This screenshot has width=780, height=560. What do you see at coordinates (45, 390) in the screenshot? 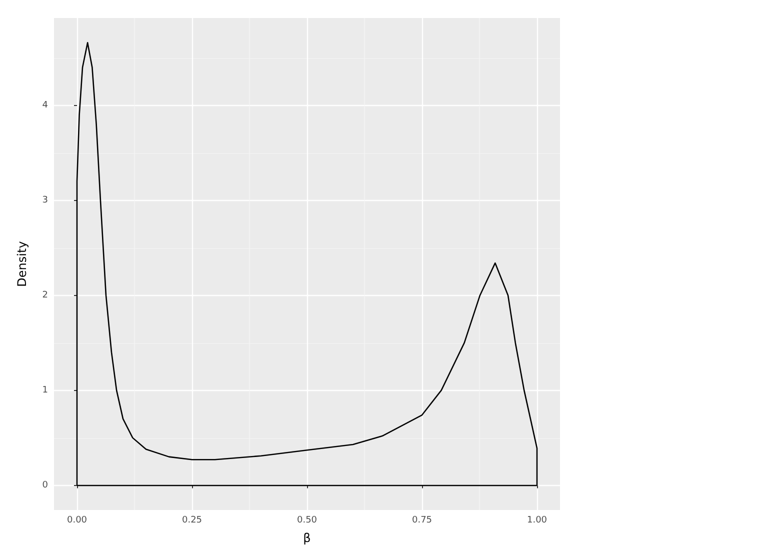
I see `y-tick-label: 1` at bounding box center [45, 390].